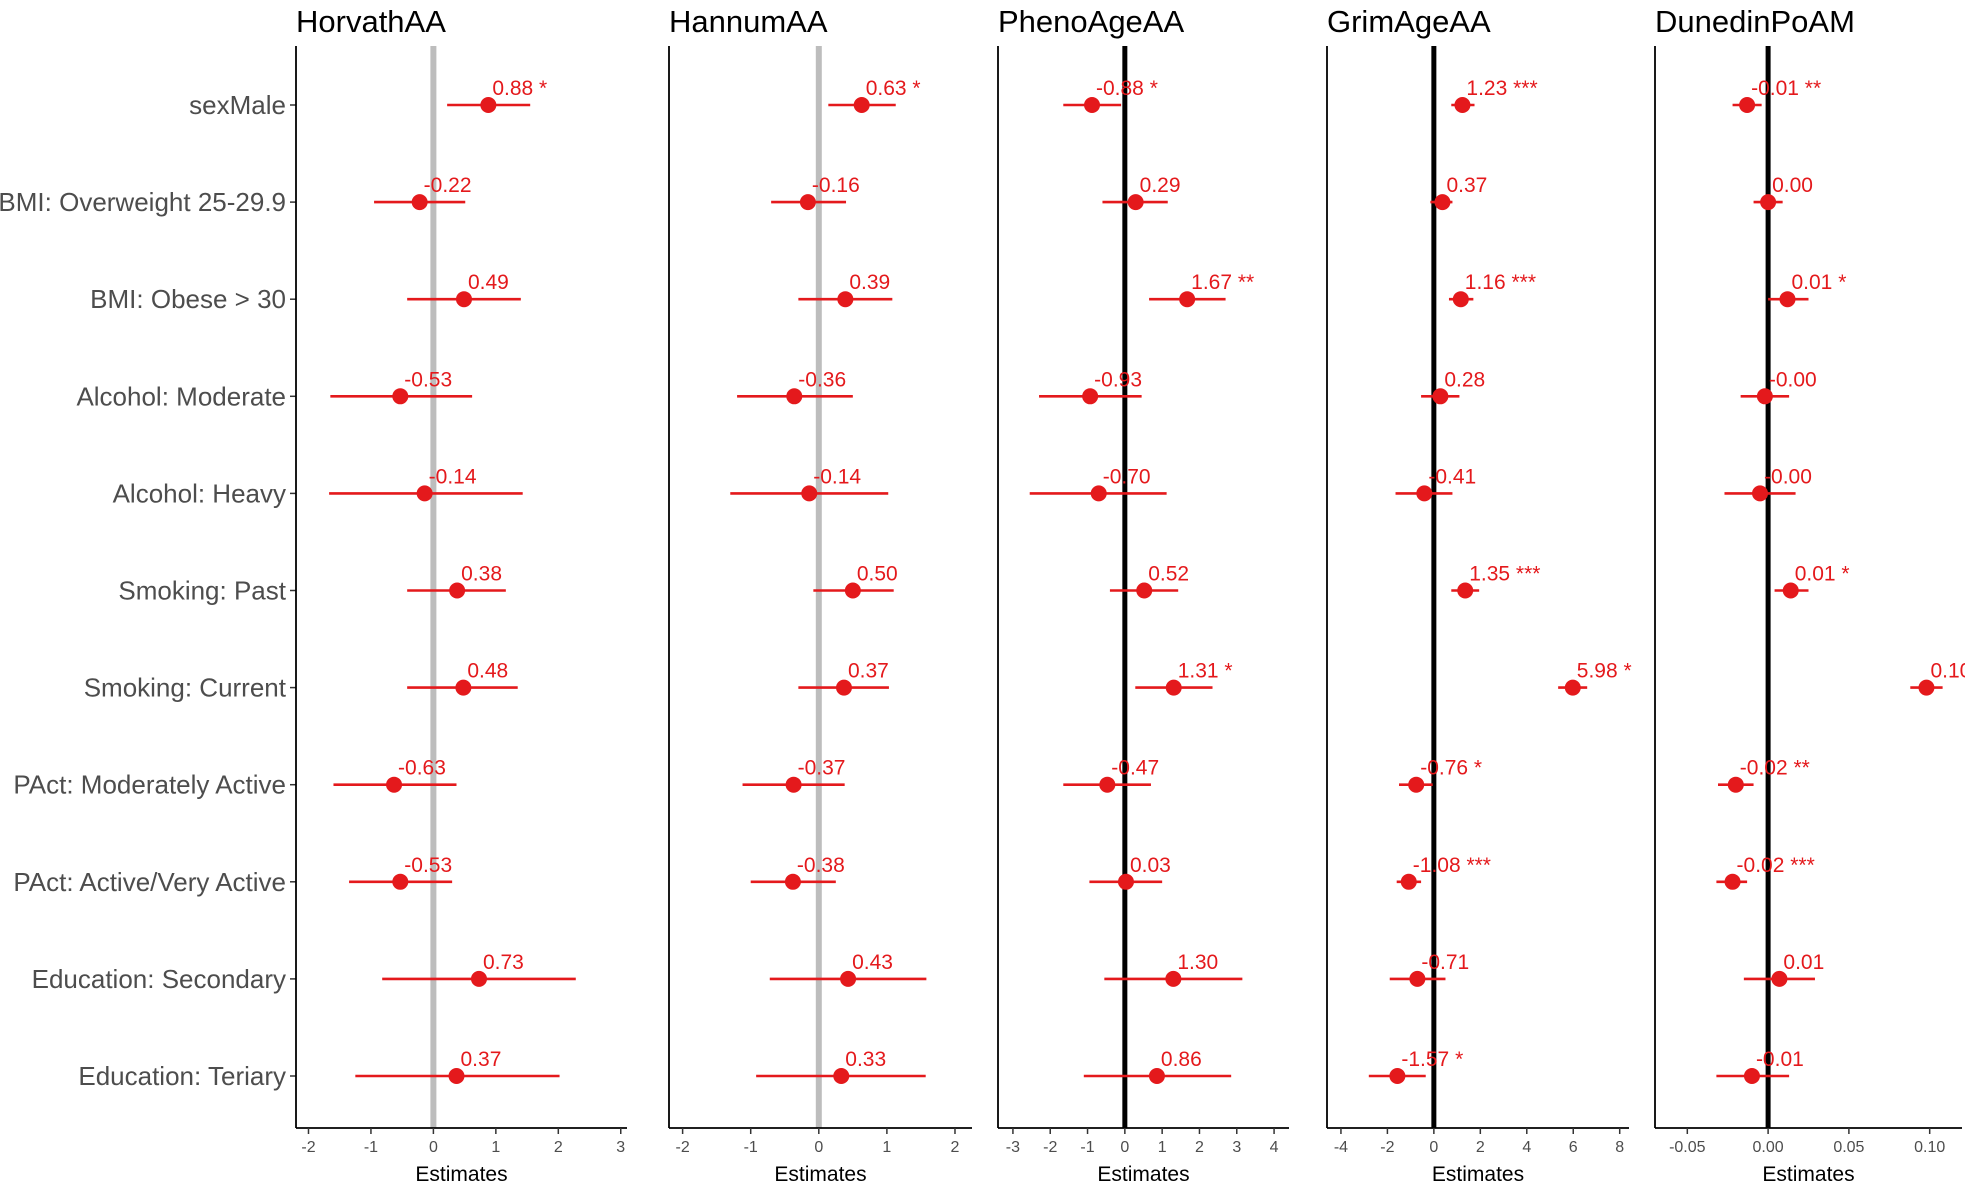 Image resolution: width=1965 pixels, height=1187 pixels. Describe the element at coordinates (1150, 865) in the screenshot. I see `estimate-label: 0.03` at that location.